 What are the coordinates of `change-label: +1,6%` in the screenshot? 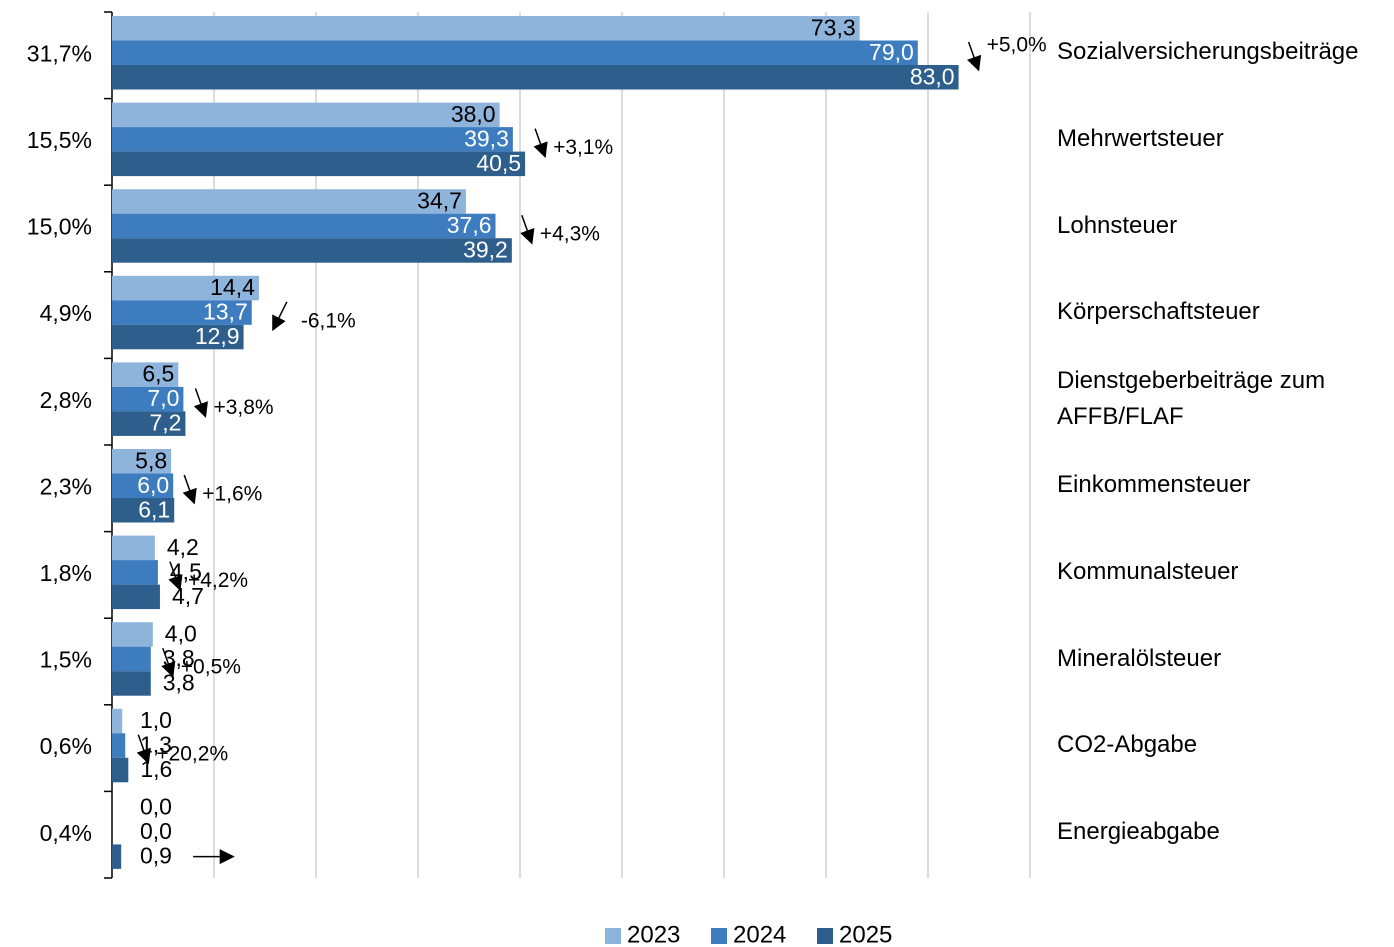 It's located at (232, 494).